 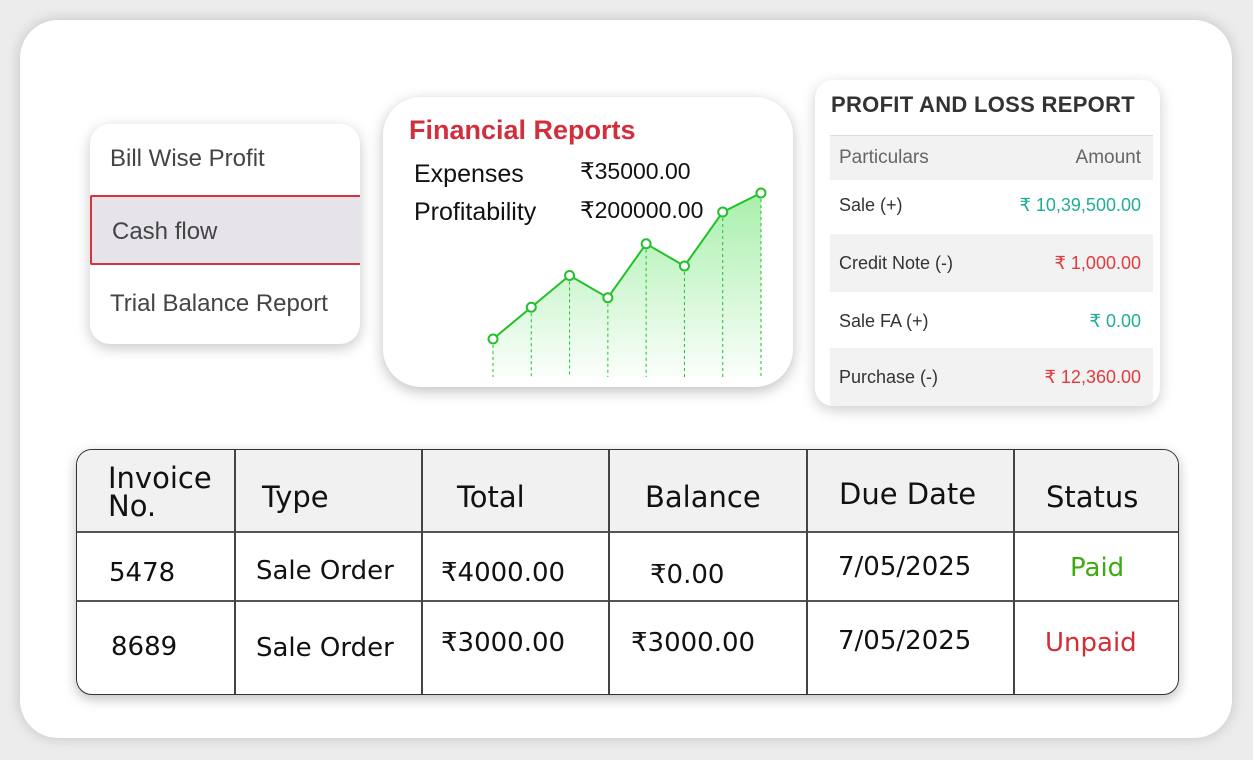 I want to click on trend-chart, so click(x=627, y=282).